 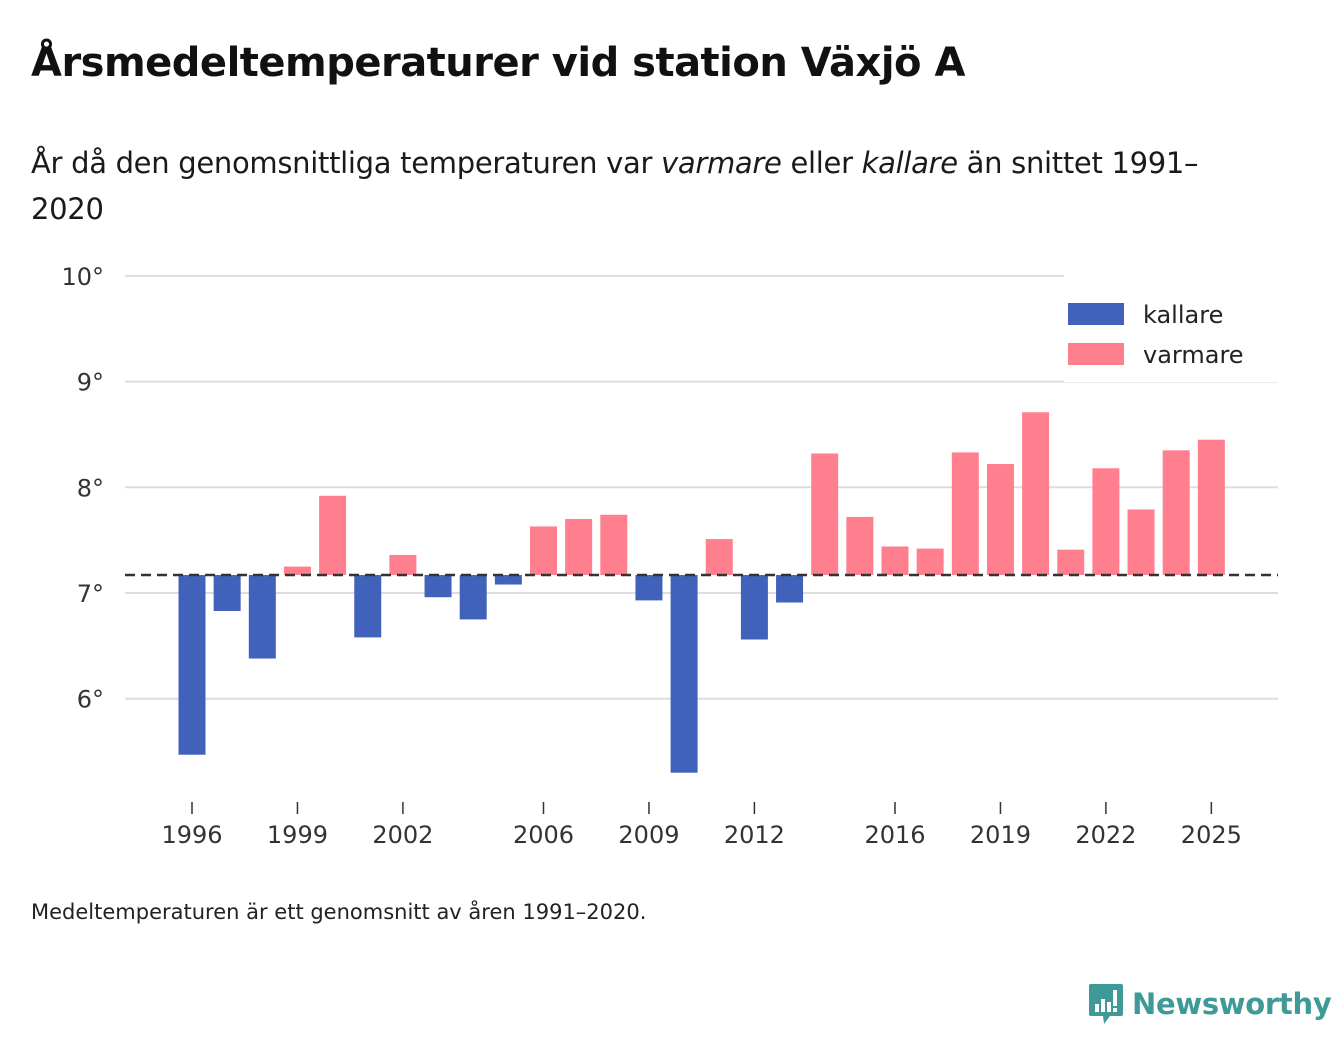 I want to click on legend-label-varmare: varmare, so click(x=1193, y=355).